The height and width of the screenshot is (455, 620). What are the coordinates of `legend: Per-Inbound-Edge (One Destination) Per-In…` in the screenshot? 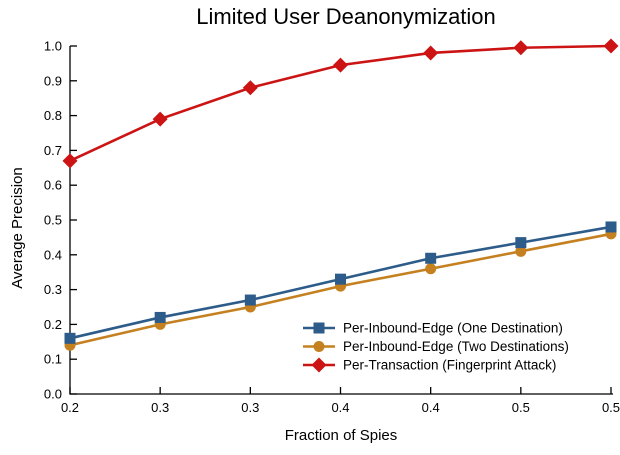 It's located at (436, 347).